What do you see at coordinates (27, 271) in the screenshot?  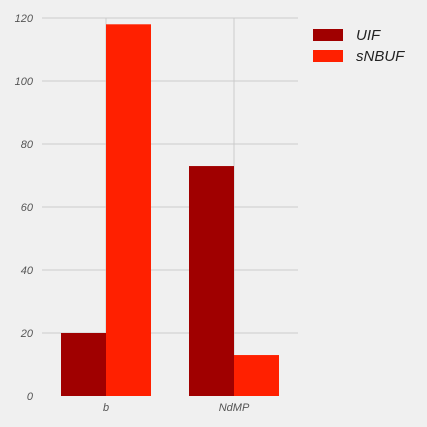 I see `y-tick-label: 40` at bounding box center [27, 271].